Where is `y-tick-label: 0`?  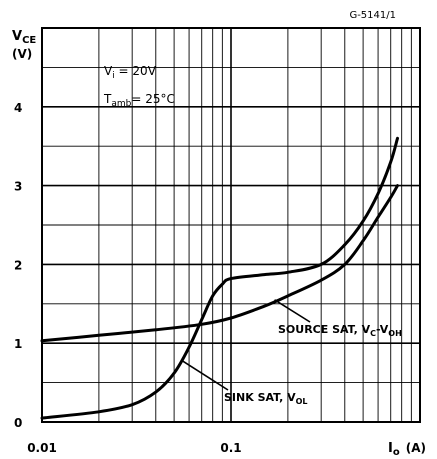
y-tick-label: 0 is located at coordinates (18, 423).